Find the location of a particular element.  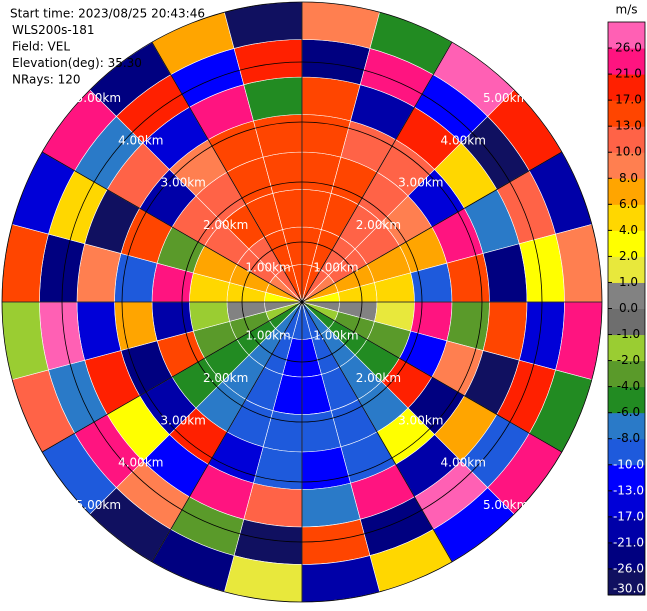

colorbar-label: m/s is located at coordinates (627, 10).